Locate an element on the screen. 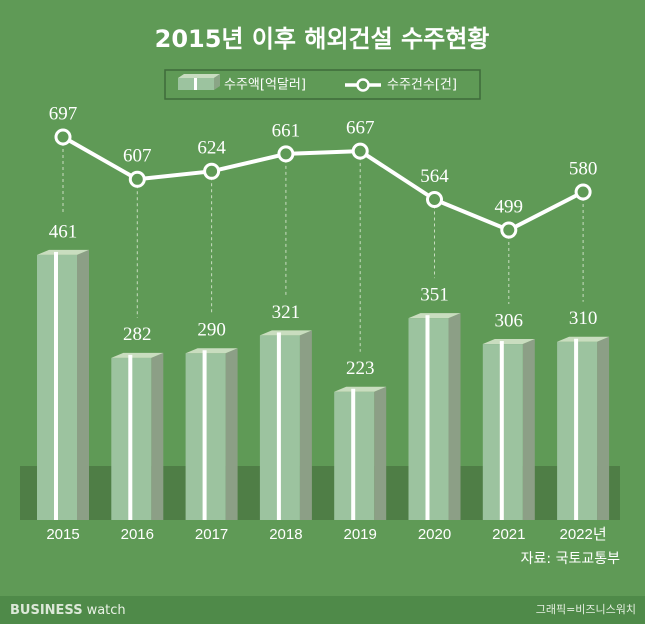  value-label: 580 is located at coordinates (583, 168).